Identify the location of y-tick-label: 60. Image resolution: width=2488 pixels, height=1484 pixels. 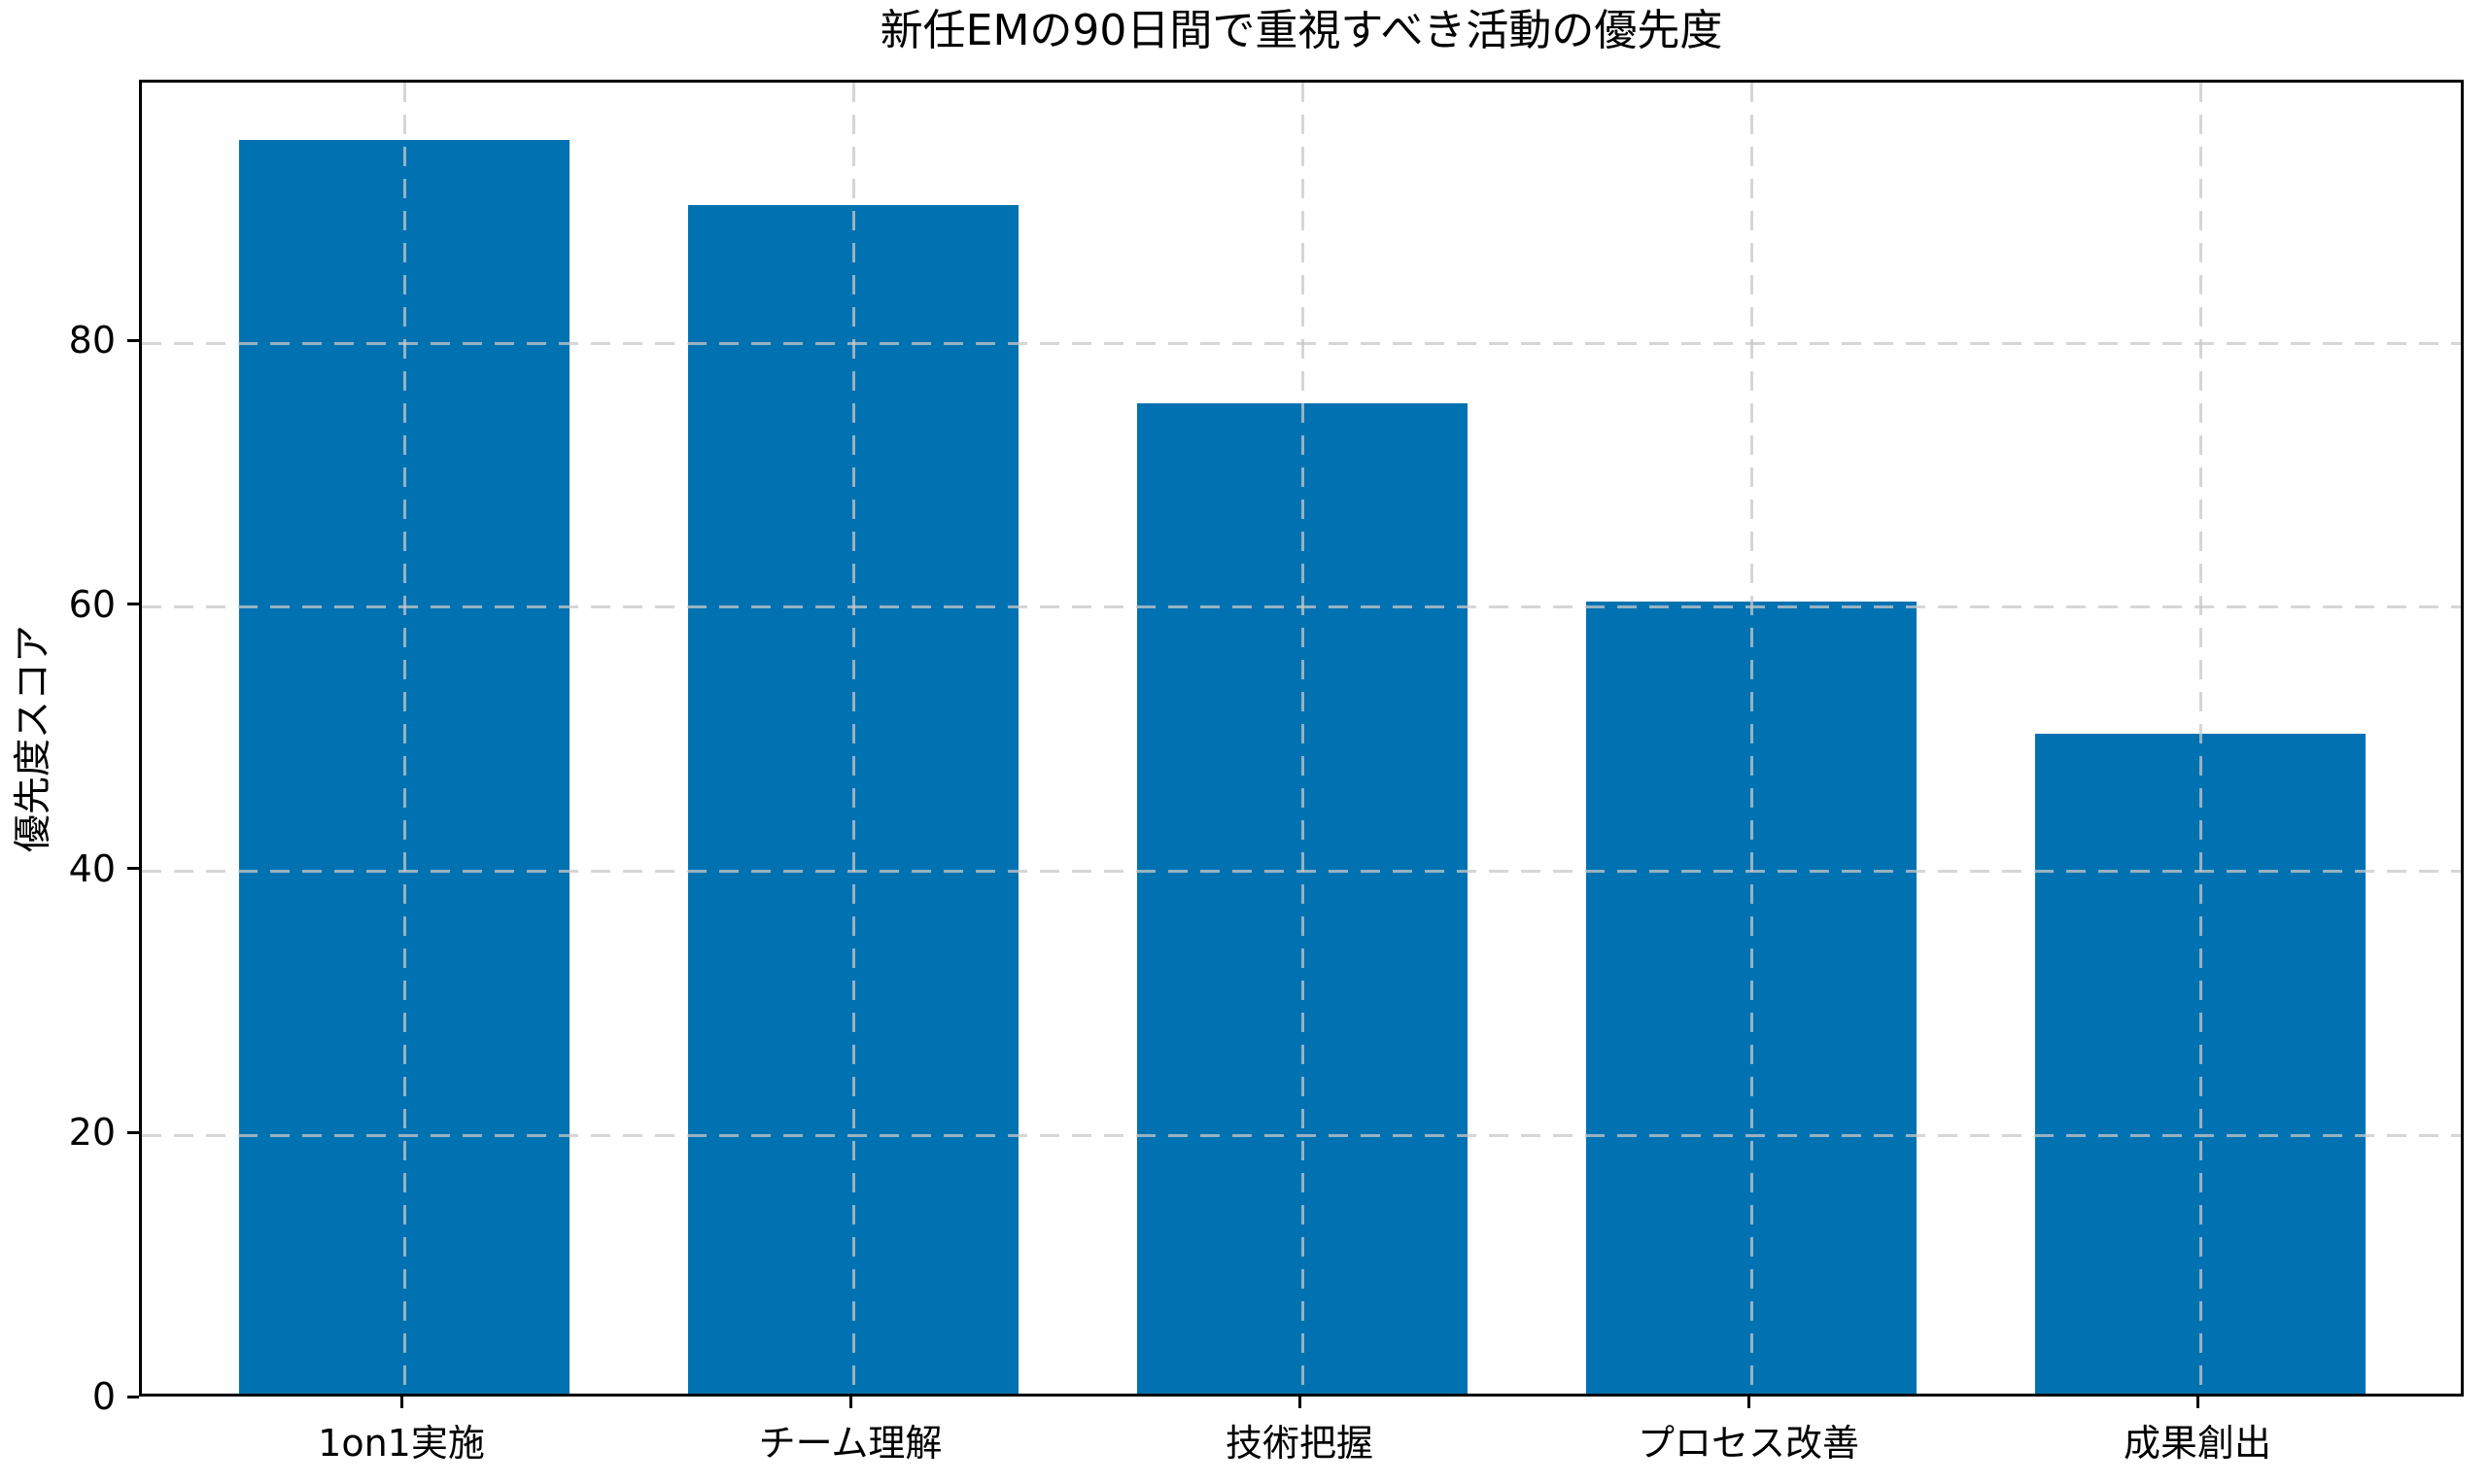
(92, 604).